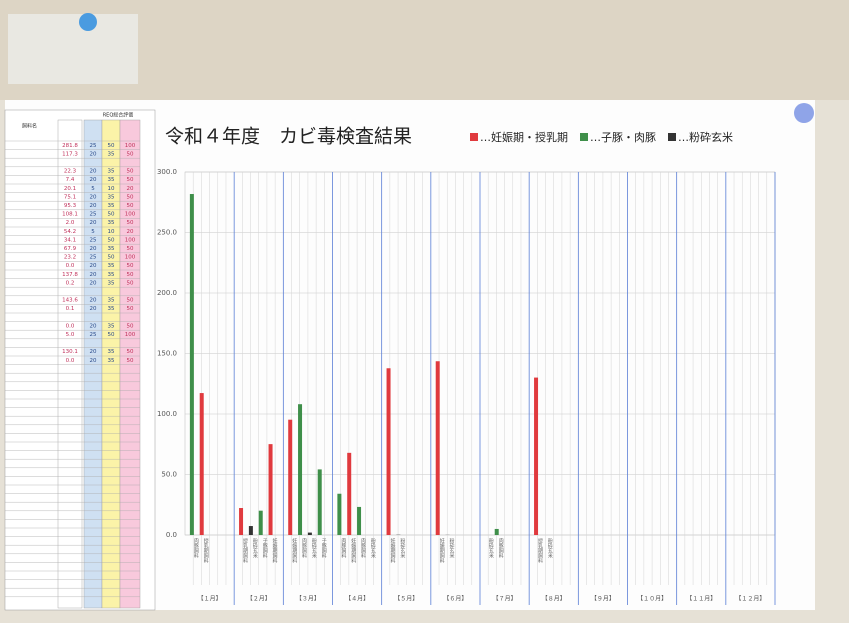 The height and width of the screenshot is (627, 849). I want to click on legend-label: …粉砕玄米, so click(705, 137).